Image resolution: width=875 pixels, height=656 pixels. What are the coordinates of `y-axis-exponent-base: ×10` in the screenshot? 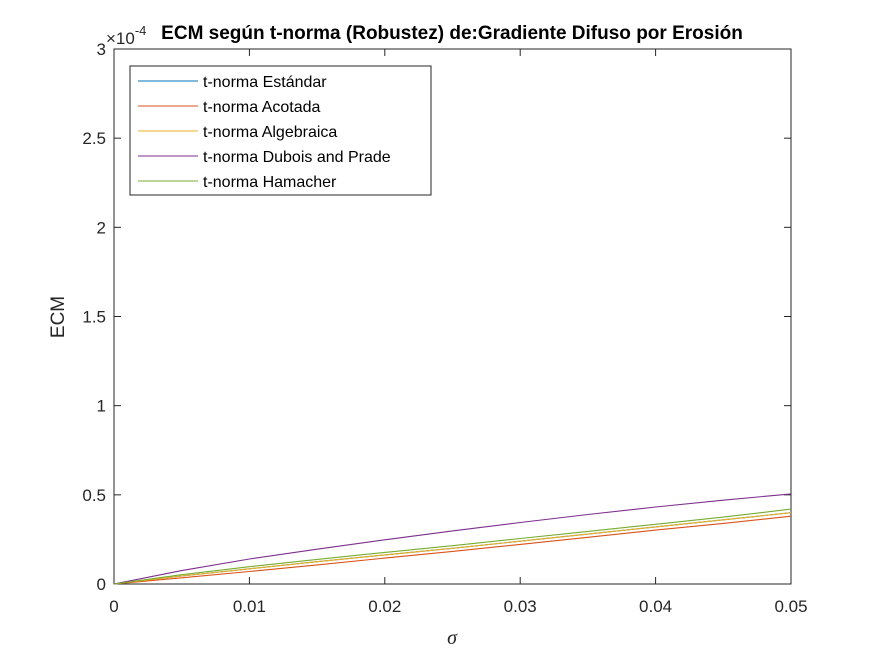 It's located at (120, 38).